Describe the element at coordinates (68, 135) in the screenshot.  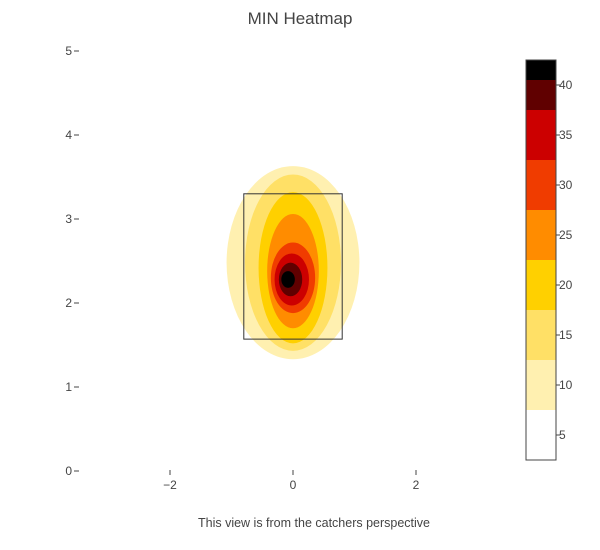
I see `y-tick-label: 4` at that location.